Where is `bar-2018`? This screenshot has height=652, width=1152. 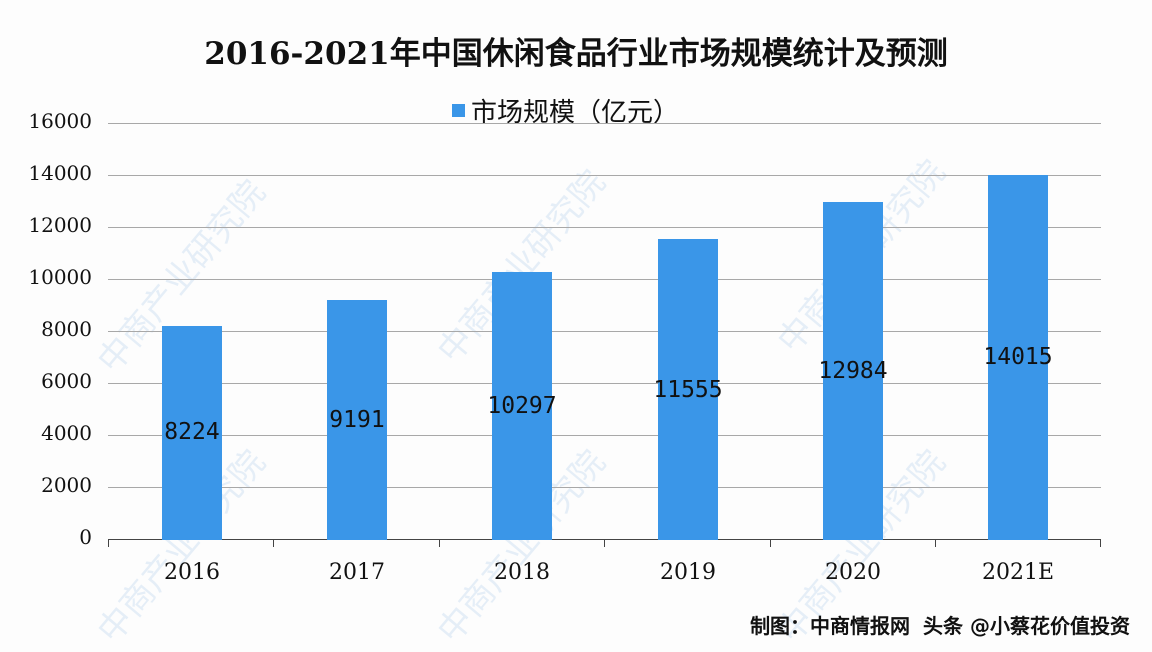 bar-2018 is located at coordinates (522, 405).